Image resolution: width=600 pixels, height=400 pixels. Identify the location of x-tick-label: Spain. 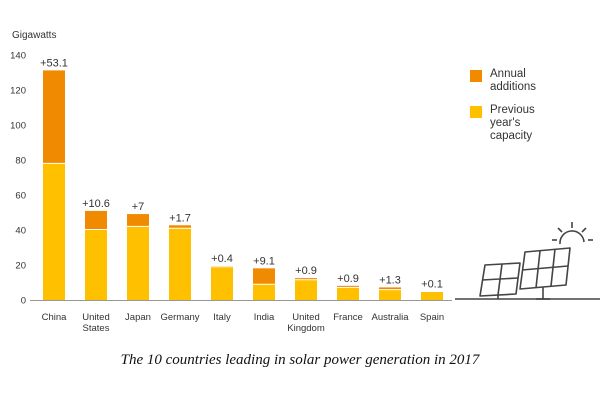
(432, 317).